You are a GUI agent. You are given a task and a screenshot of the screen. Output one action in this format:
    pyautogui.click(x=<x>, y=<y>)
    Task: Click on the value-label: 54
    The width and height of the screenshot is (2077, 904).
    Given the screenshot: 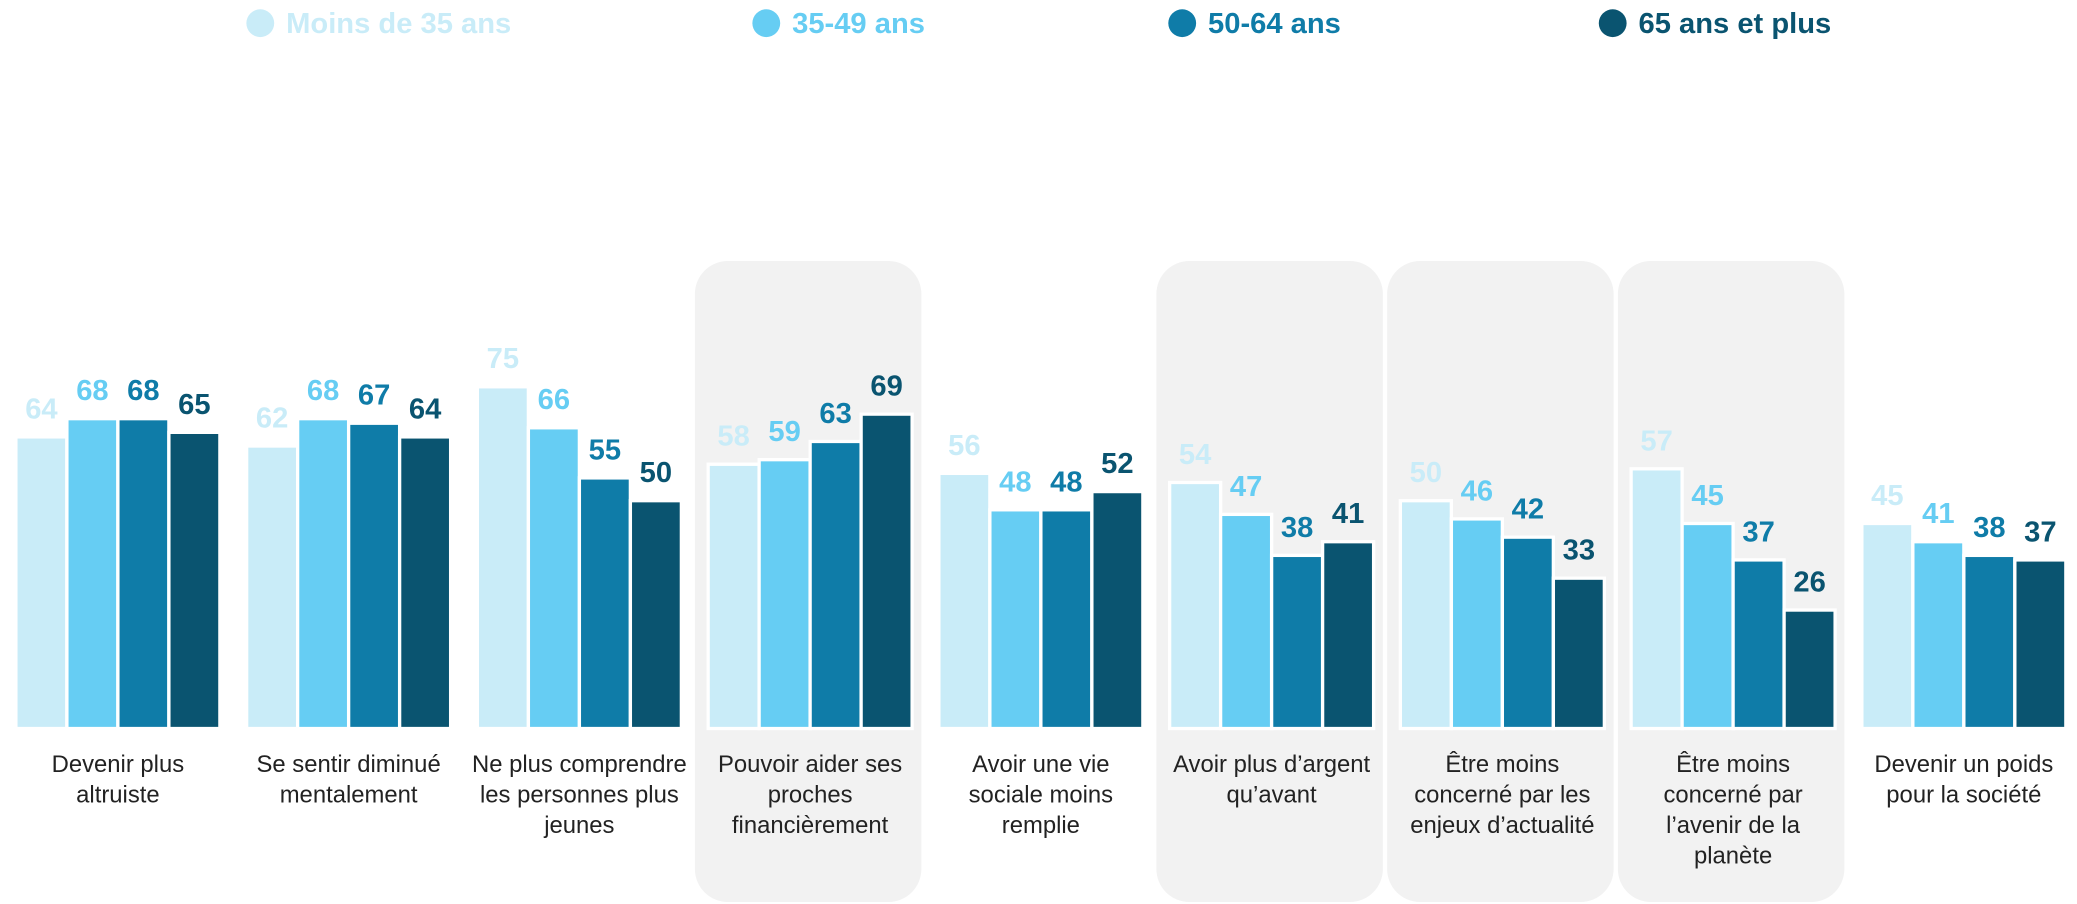 What is the action you would take?
    pyautogui.click(x=1195, y=455)
    